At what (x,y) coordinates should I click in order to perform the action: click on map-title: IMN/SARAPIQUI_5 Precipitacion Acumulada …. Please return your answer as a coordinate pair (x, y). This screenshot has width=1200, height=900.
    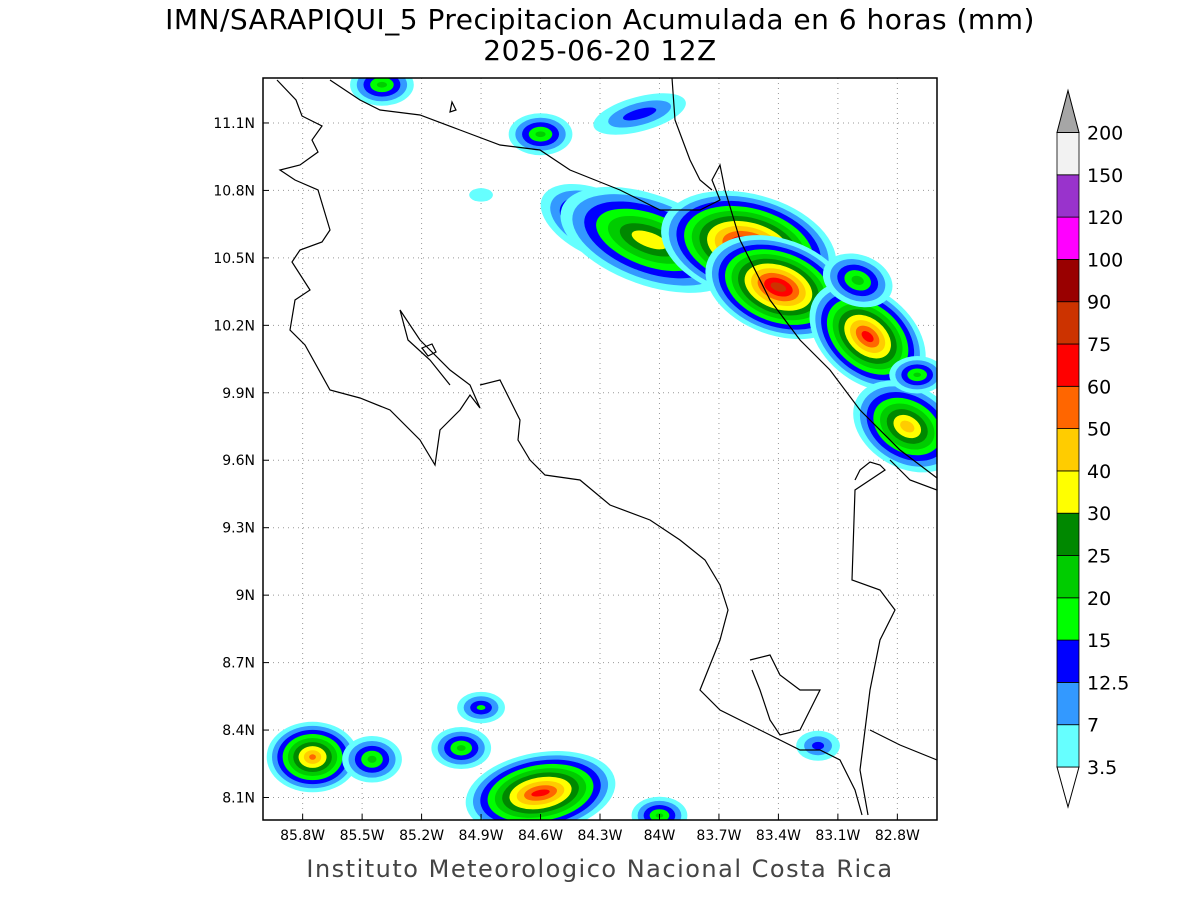
    Looking at the image, I should click on (600, 19).